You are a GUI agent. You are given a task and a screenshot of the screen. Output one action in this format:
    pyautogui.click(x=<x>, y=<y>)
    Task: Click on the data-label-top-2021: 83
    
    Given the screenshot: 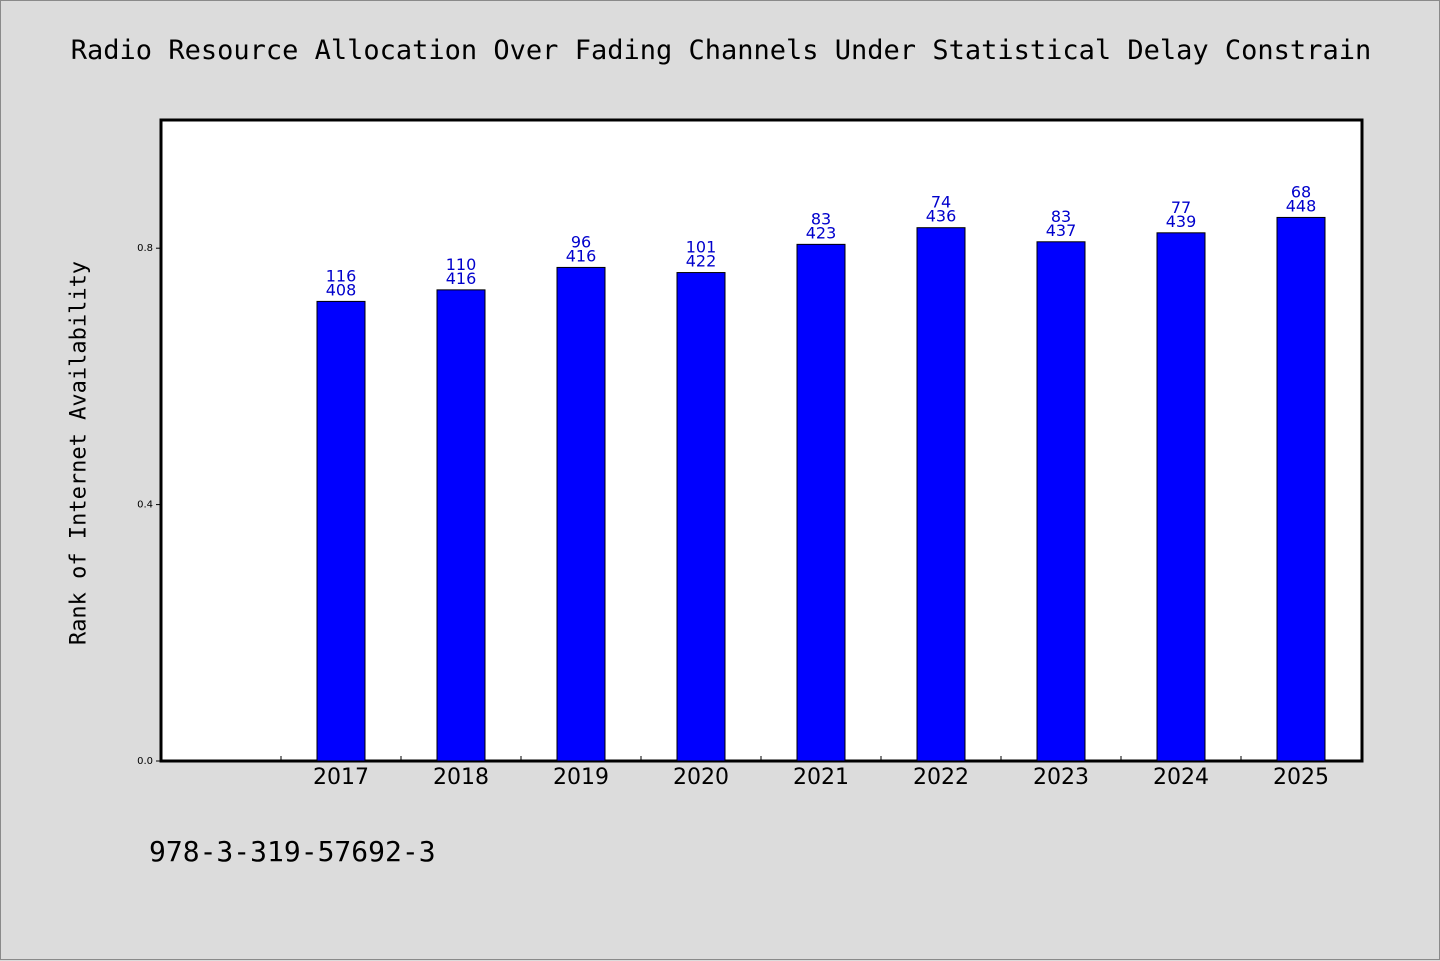 What is the action you would take?
    pyautogui.click(x=821, y=218)
    